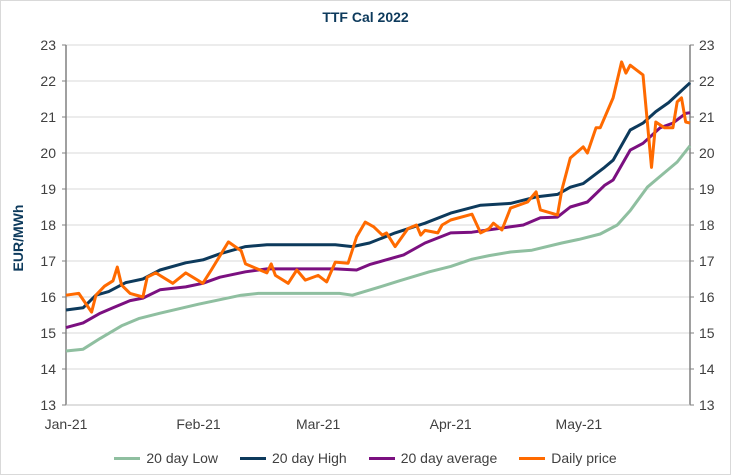  What do you see at coordinates (48, 153) in the screenshot?
I see `y-tick-label-left: 20` at bounding box center [48, 153].